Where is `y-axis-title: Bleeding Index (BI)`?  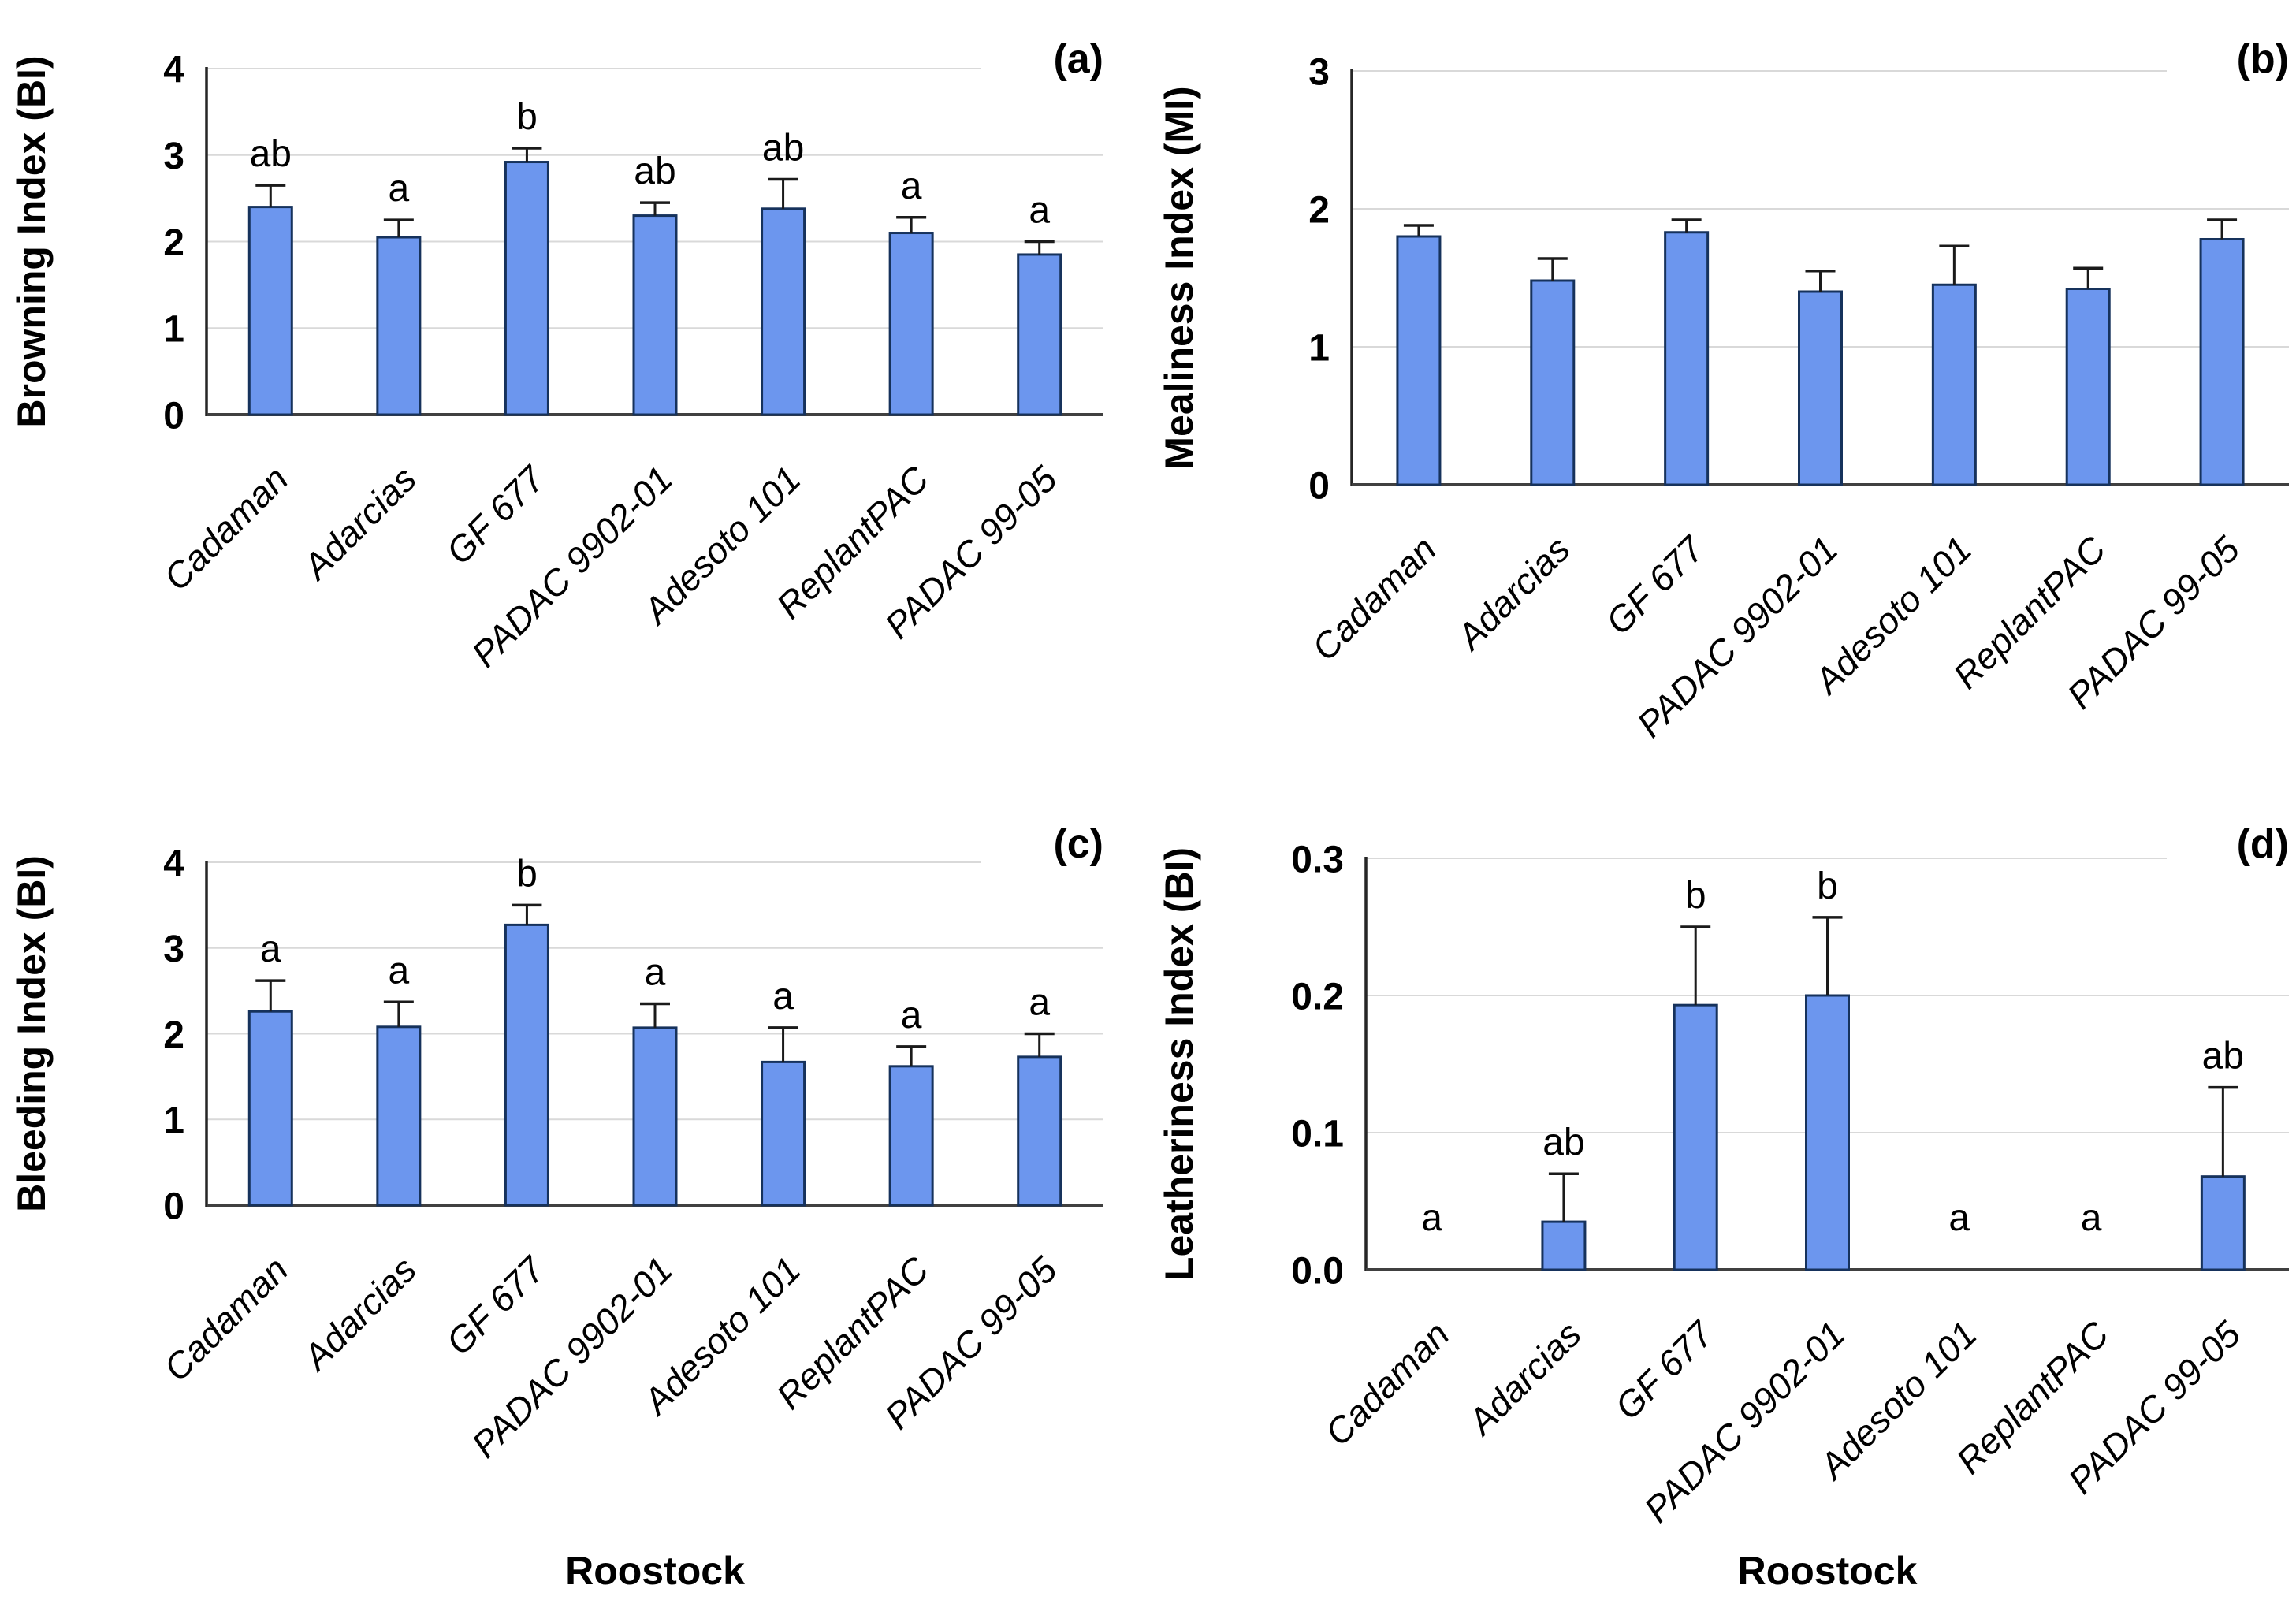 y-axis-title: Bleeding Index (BI) is located at coordinates (31, 1033).